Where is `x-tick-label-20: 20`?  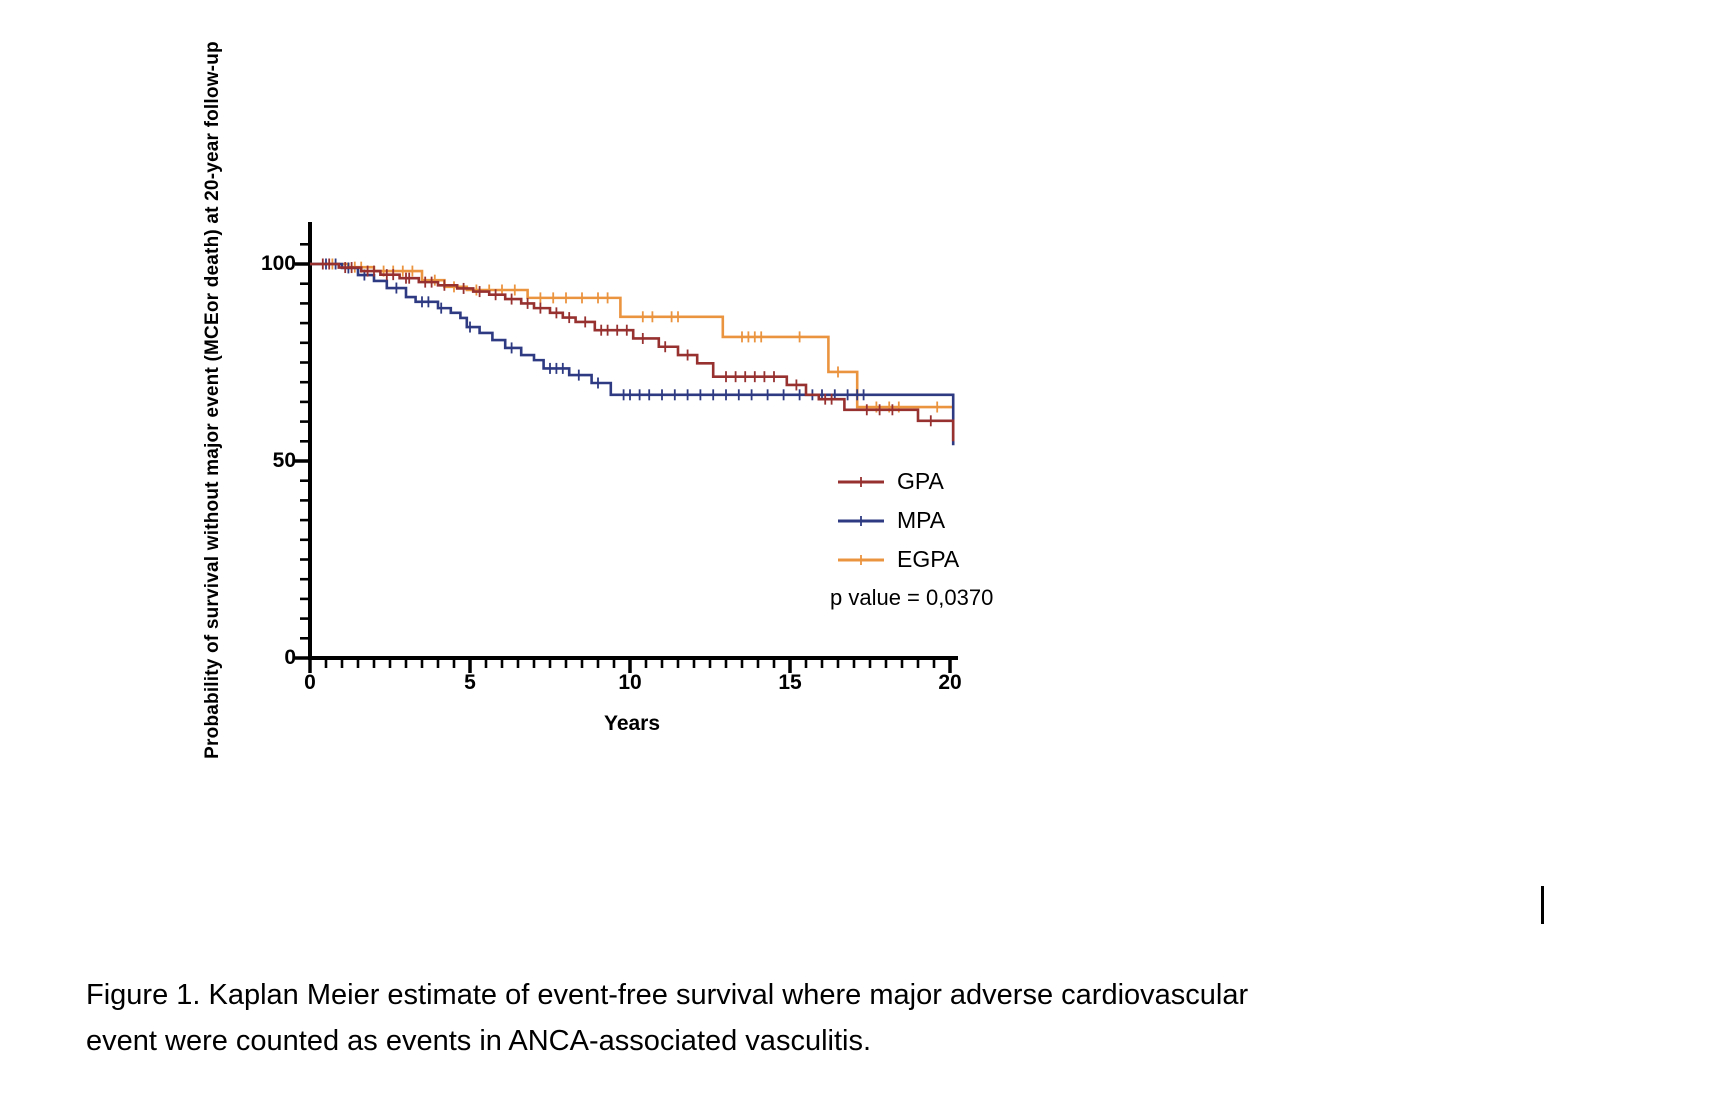 x-tick-label-20: 20 is located at coordinates (950, 682).